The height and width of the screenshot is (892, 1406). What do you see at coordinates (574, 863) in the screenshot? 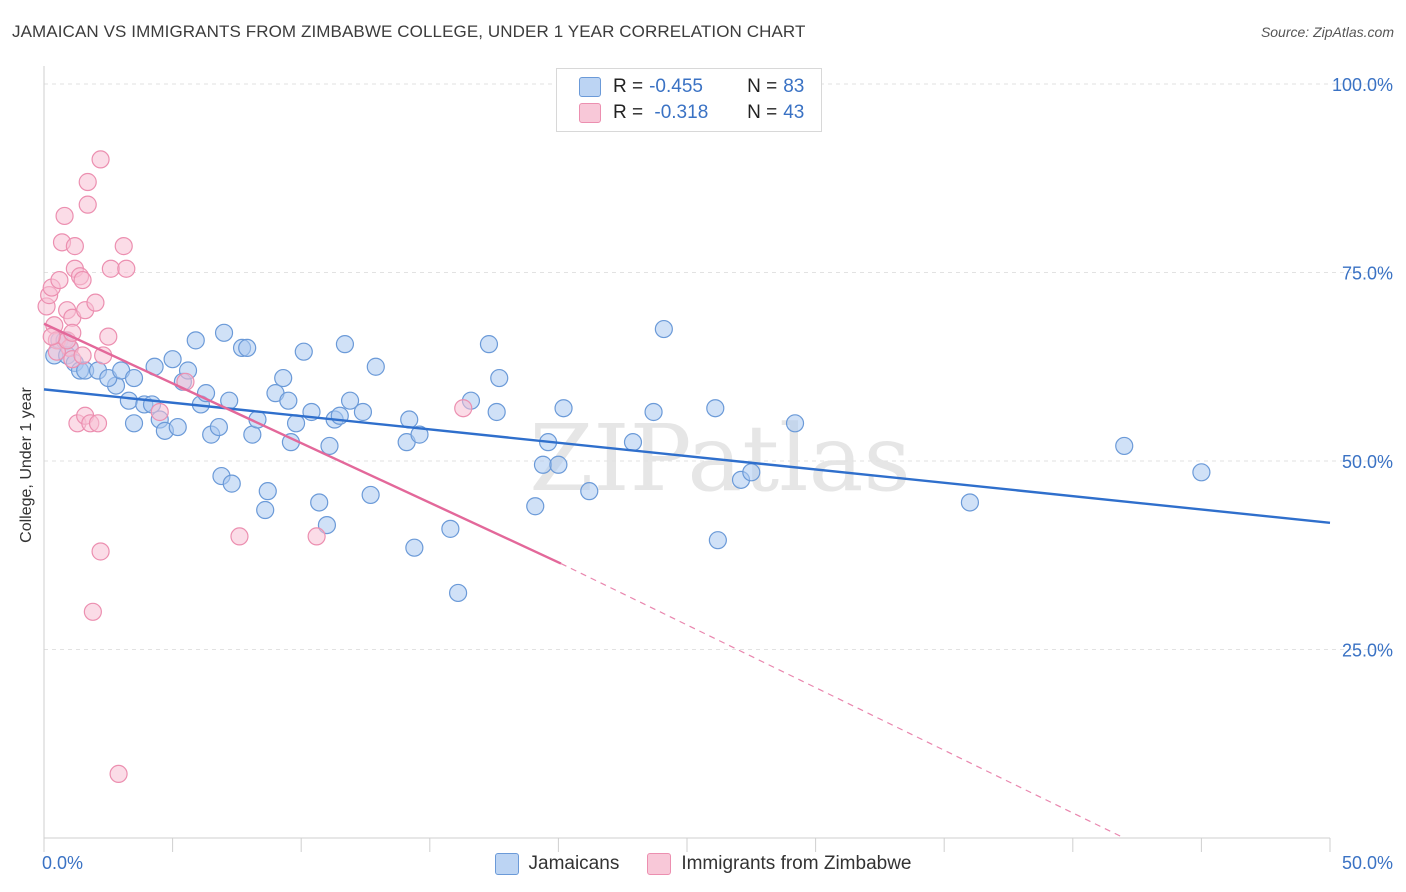
I see `legend-label-jamaicans: Jamaicans` at bounding box center [574, 863].